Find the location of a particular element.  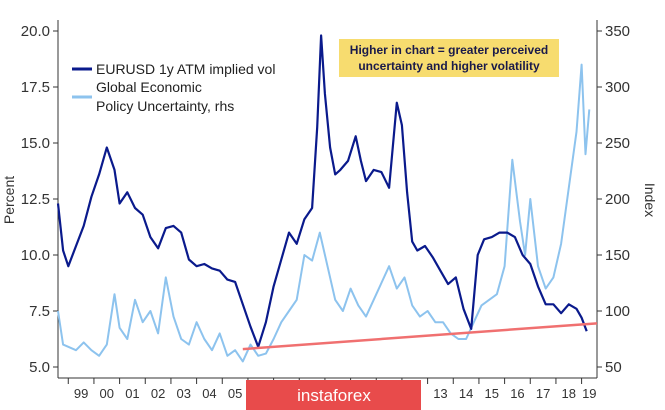

left-tick-labels: 5.0 7.5 10.0 12.5 15.0 17.5 20.0 is located at coordinates (39, 199).